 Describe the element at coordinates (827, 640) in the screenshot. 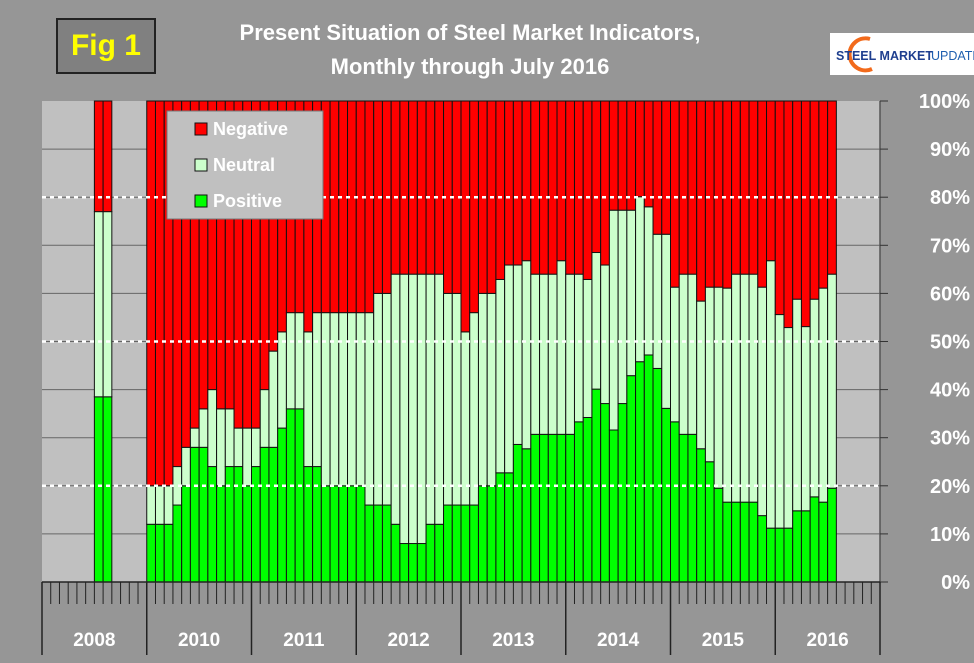

I see `year-label-2016: 2016` at that location.